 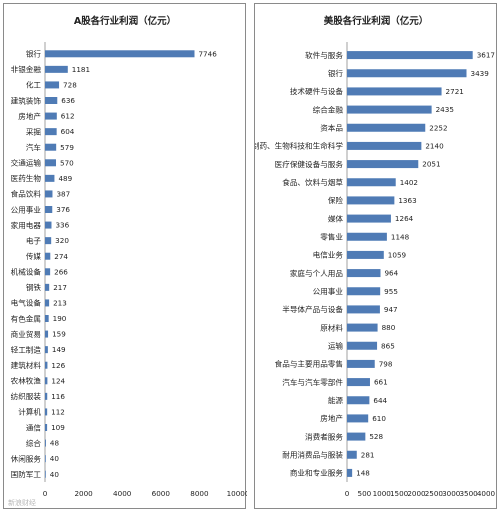 I want to click on category-label: 建筑装饰, so click(x=26, y=100).